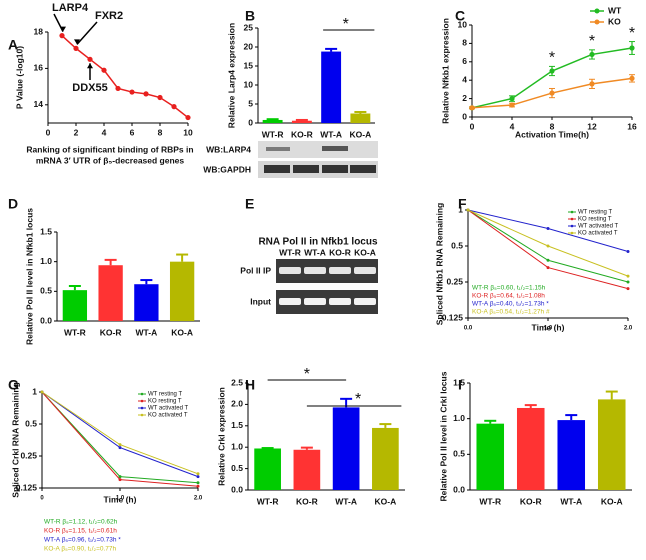 The image size is (646, 560). What do you see at coordinates (237, 404) in the screenshot?
I see `y-tick-label: 2.0` at bounding box center [237, 404].